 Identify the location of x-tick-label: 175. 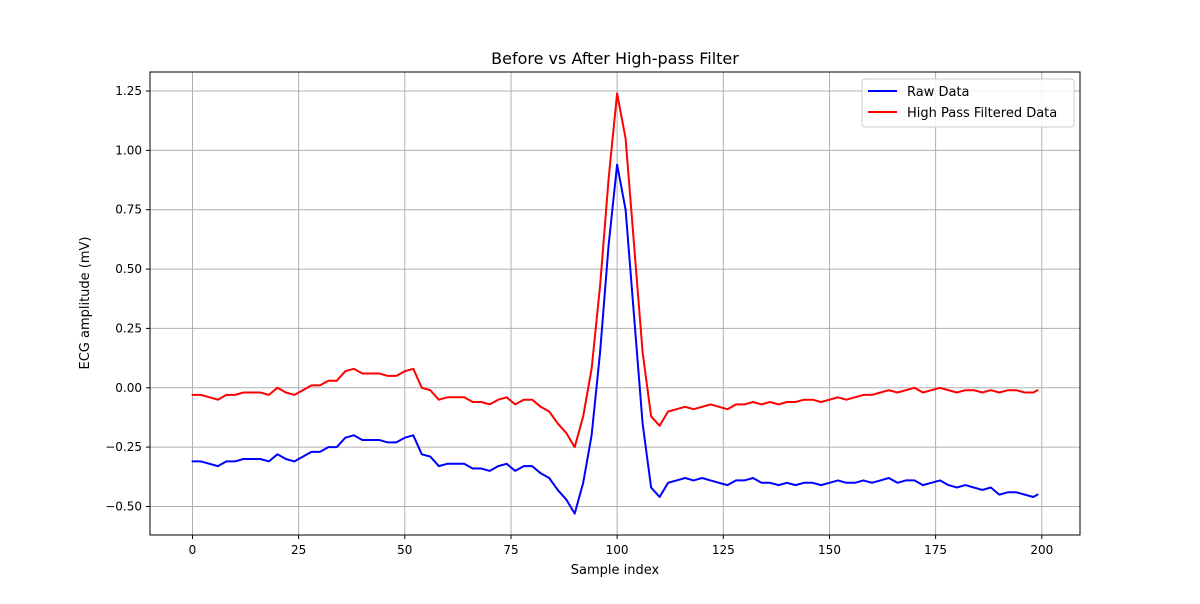
(935, 550).